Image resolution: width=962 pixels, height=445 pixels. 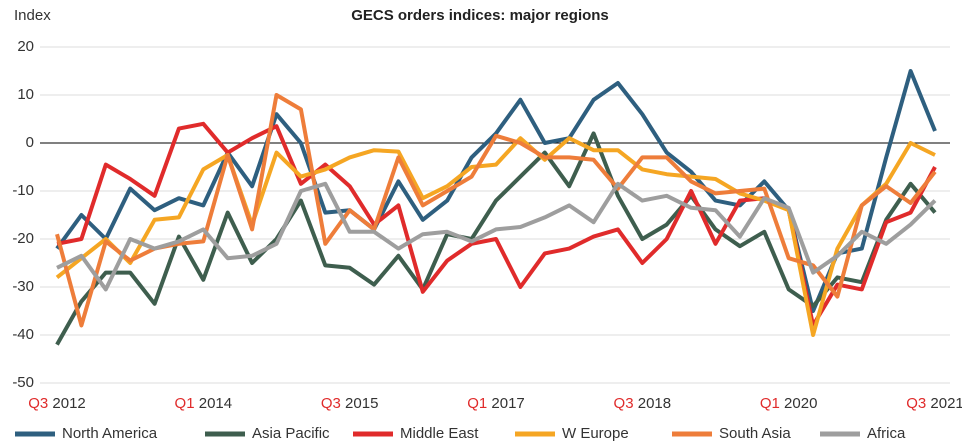 I want to click on y-tick-label: -50, so click(x=23, y=382).